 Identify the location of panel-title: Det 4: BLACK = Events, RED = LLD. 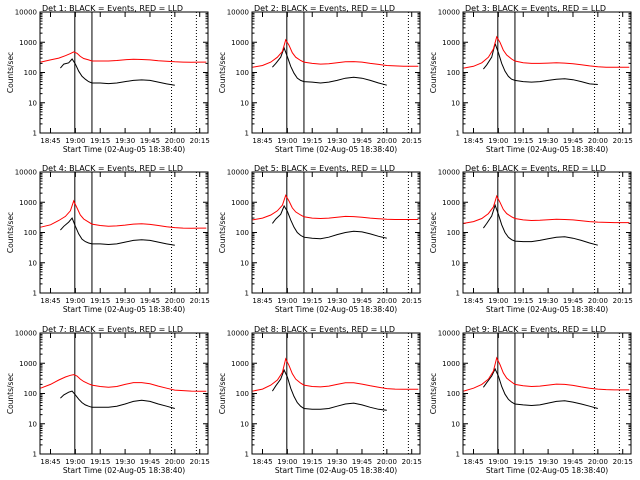
(112, 168).